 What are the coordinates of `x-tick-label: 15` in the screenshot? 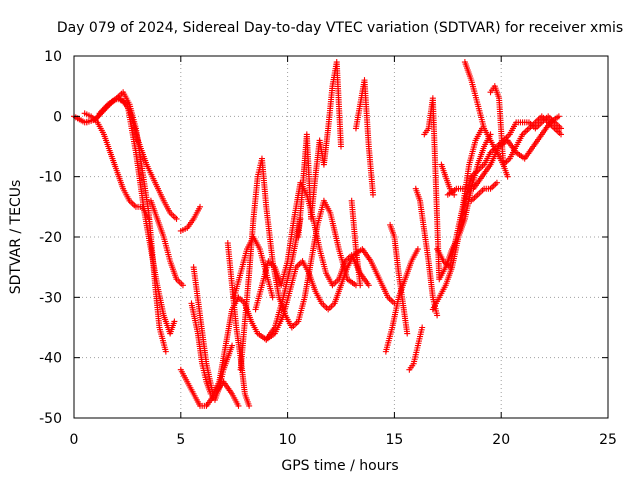 It's located at (394, 440).